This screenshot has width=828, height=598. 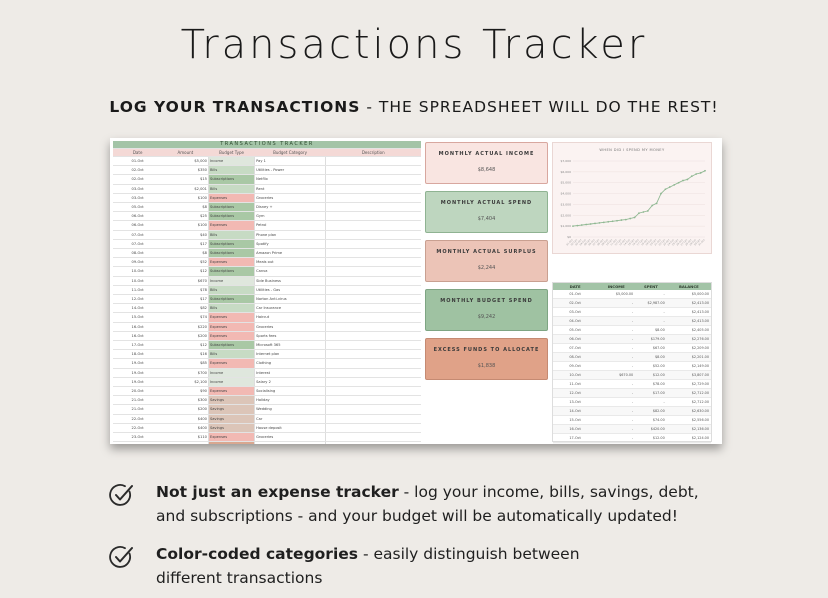 I want to click on bal-col-balance: BALANCE, so click(x=688, y=286).